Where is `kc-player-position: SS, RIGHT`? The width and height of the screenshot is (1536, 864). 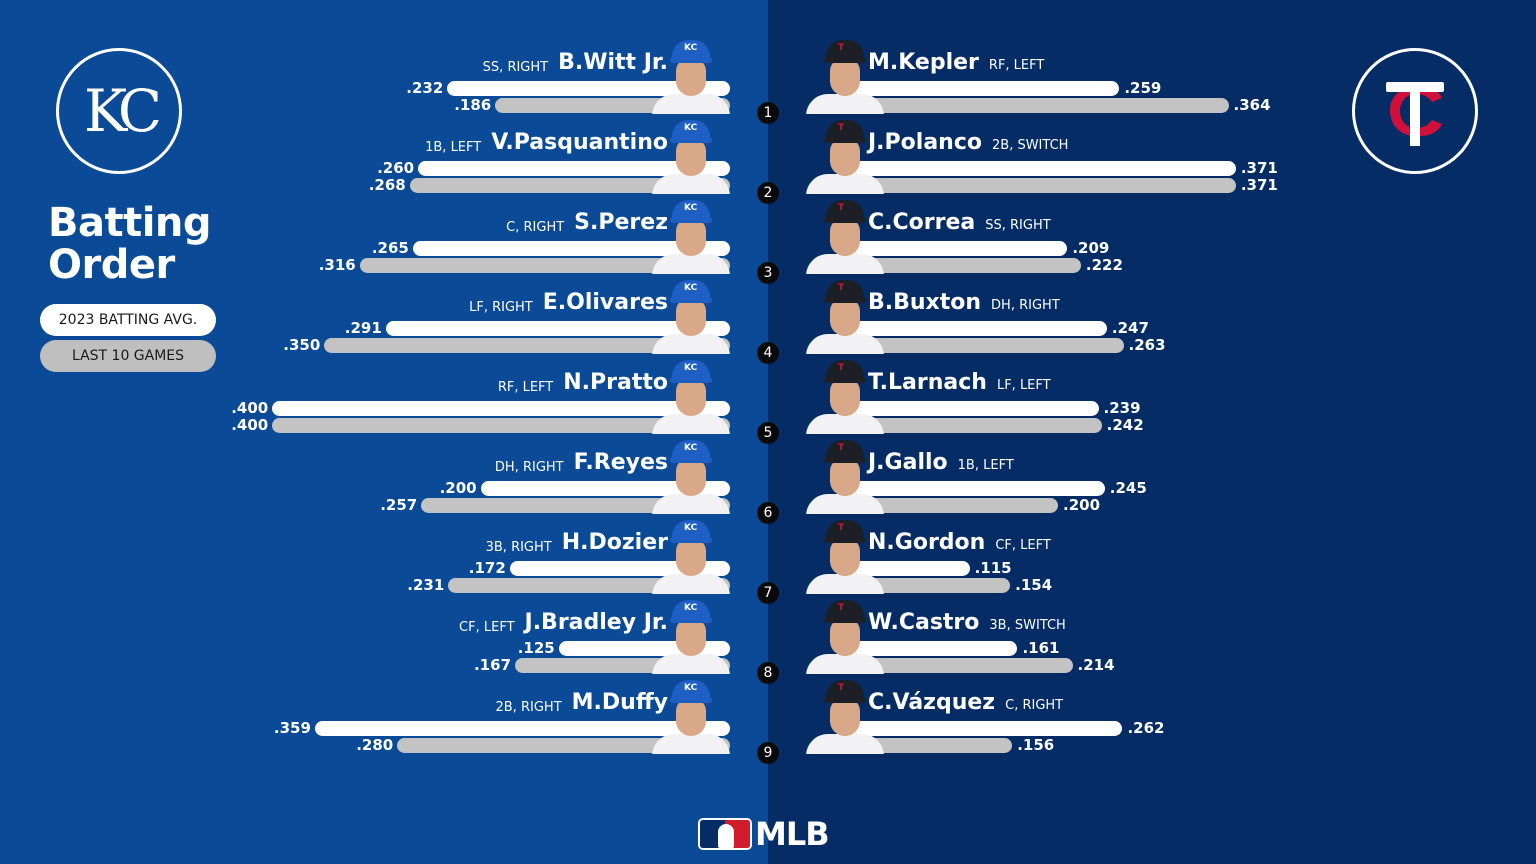
kc-player-position: SS, RIGHT is located at coordinates (515, 67).